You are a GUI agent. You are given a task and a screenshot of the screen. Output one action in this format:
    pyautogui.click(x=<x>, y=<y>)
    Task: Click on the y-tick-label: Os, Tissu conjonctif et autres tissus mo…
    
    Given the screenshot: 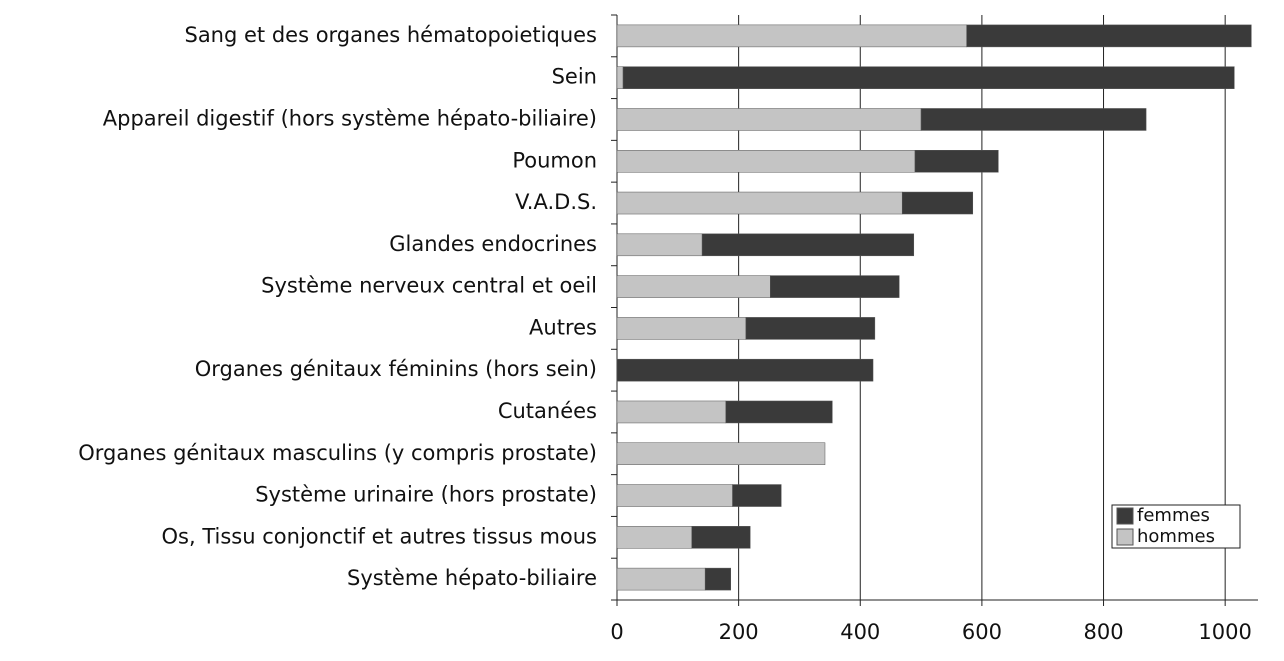 What is the action you would take?
    pyautogui.click(x=379, y=536)
    